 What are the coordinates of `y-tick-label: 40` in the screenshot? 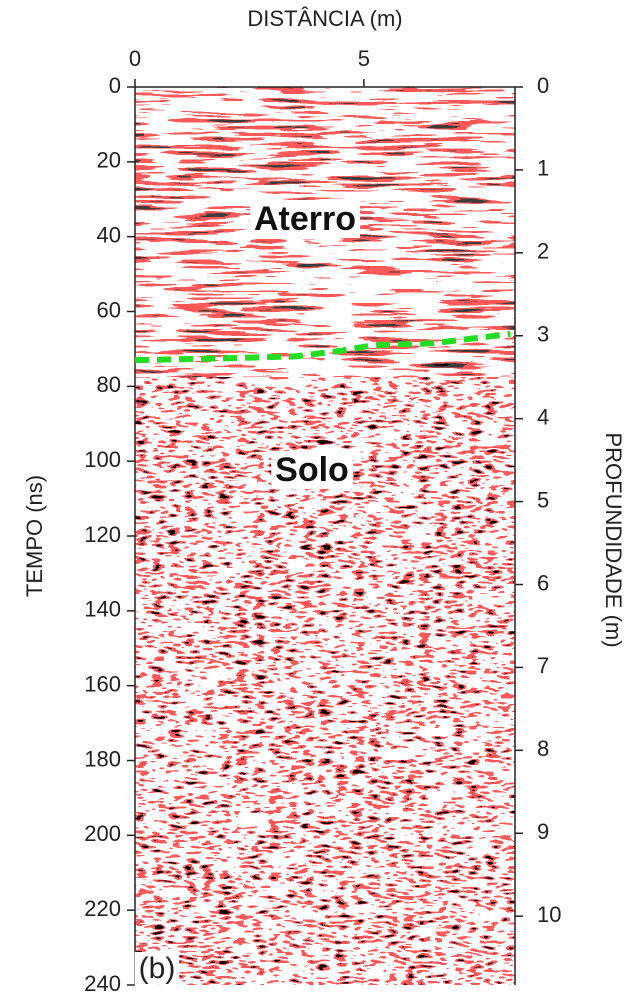 It's located at (109, 234).